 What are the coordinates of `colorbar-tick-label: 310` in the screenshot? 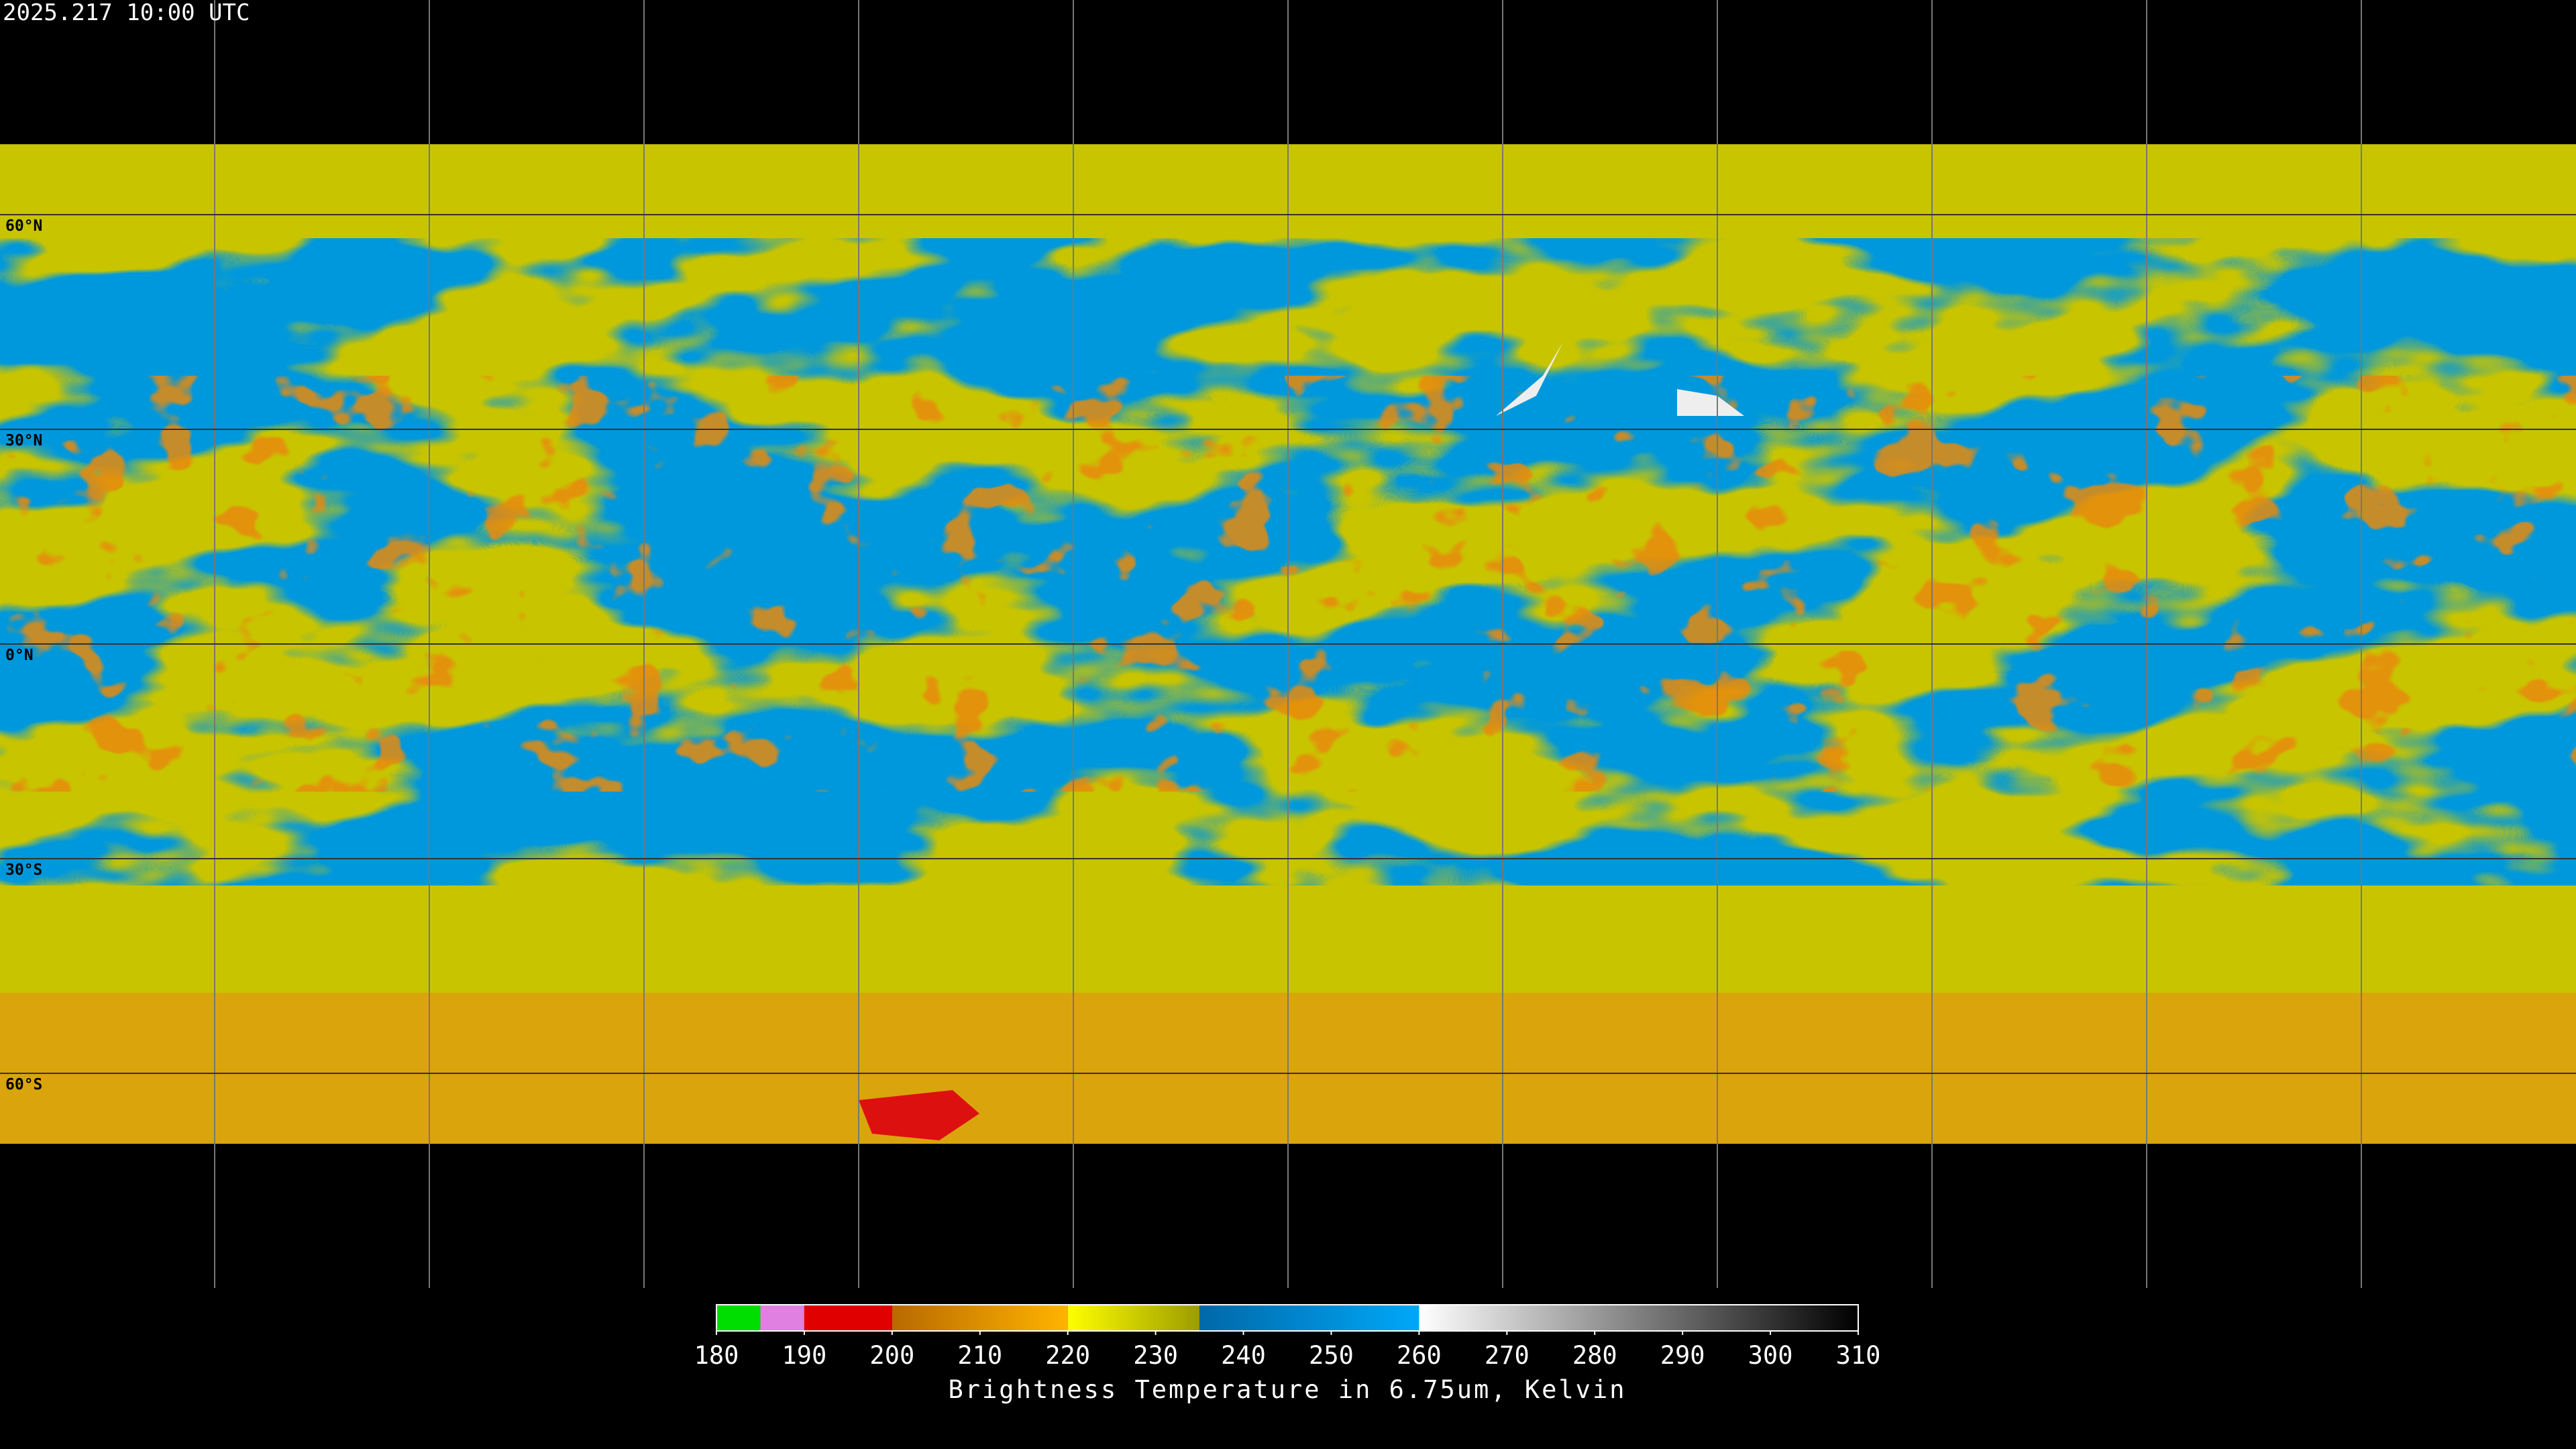 It's located at (1858, 1355).